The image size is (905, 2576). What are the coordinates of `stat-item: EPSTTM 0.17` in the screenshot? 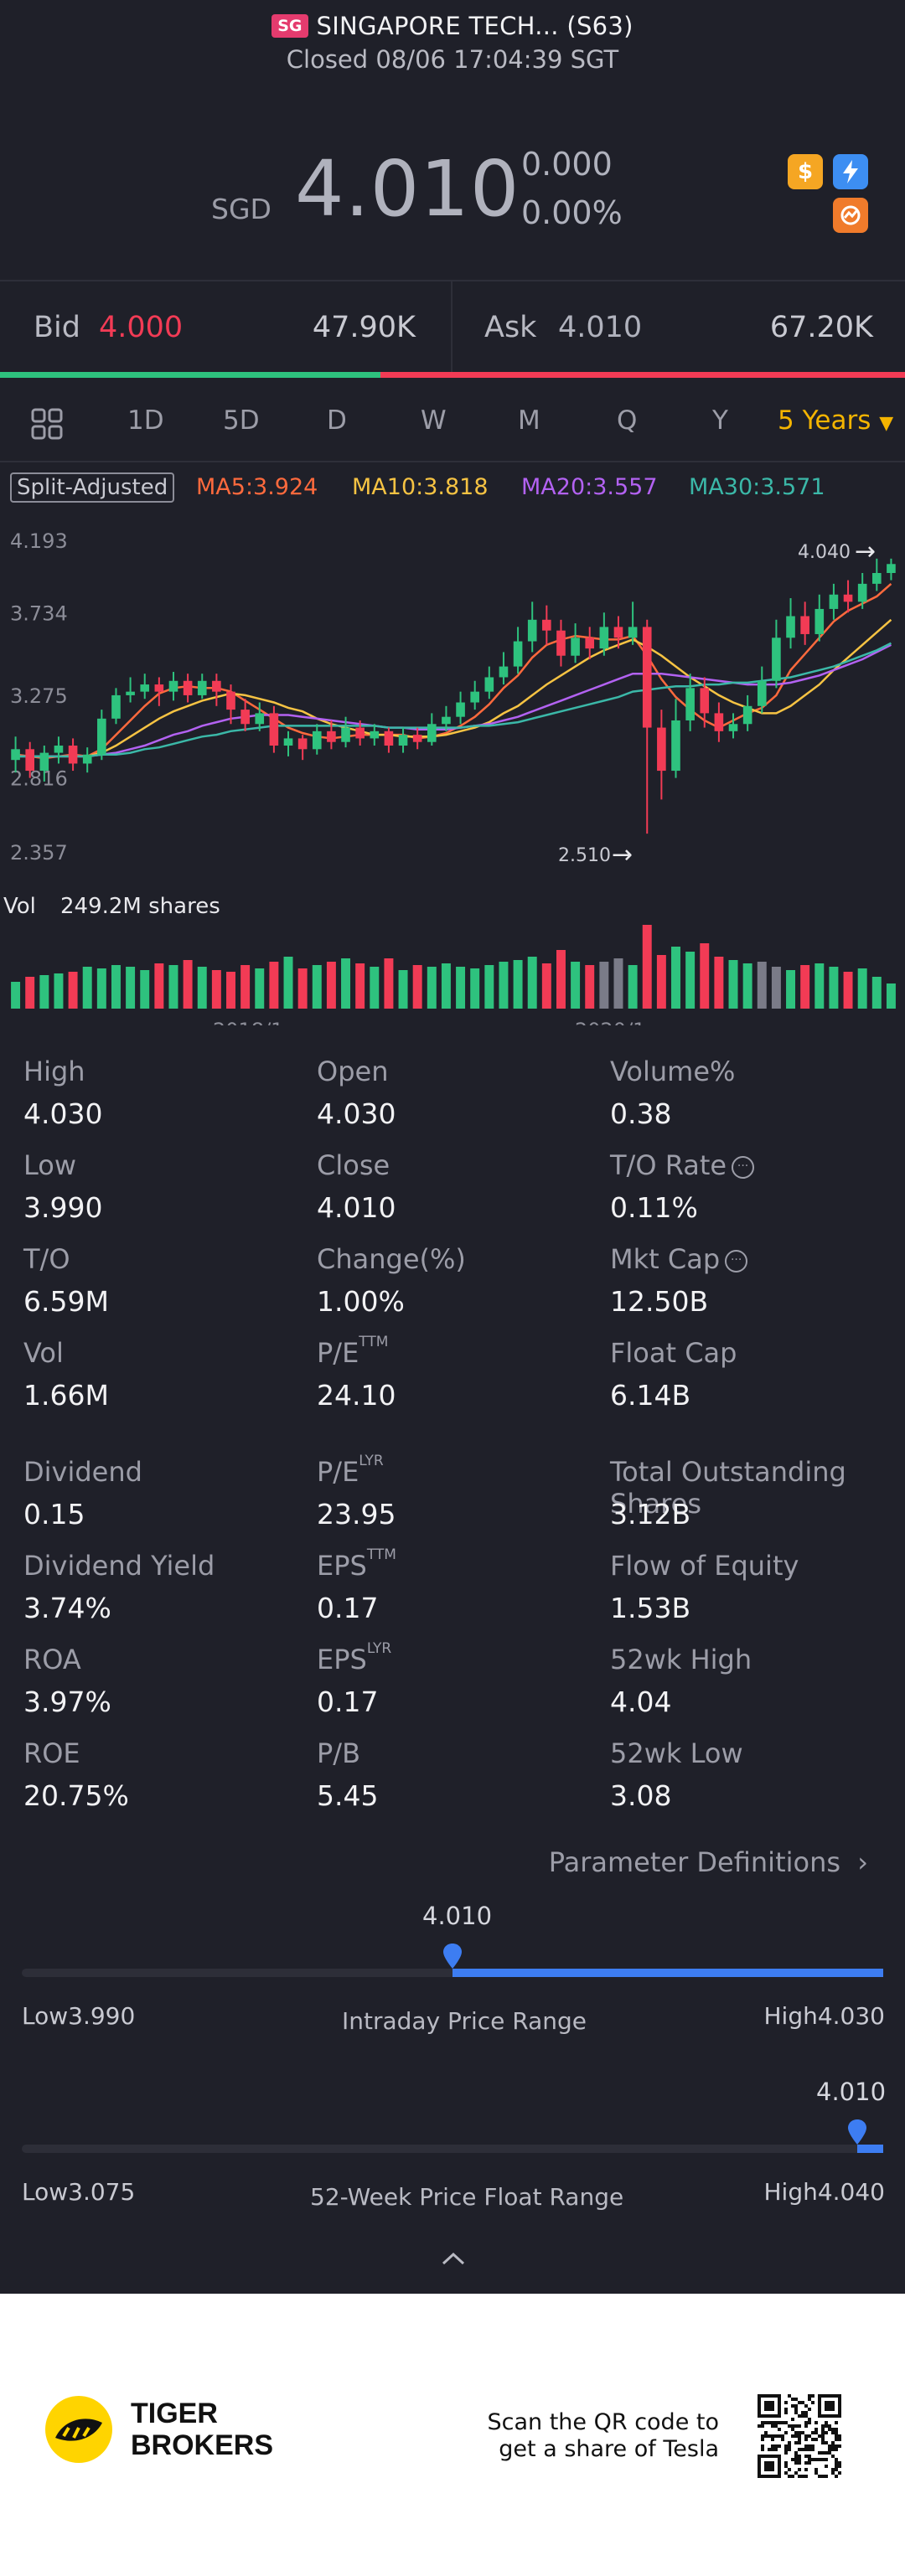 It's located at (460, 1585).